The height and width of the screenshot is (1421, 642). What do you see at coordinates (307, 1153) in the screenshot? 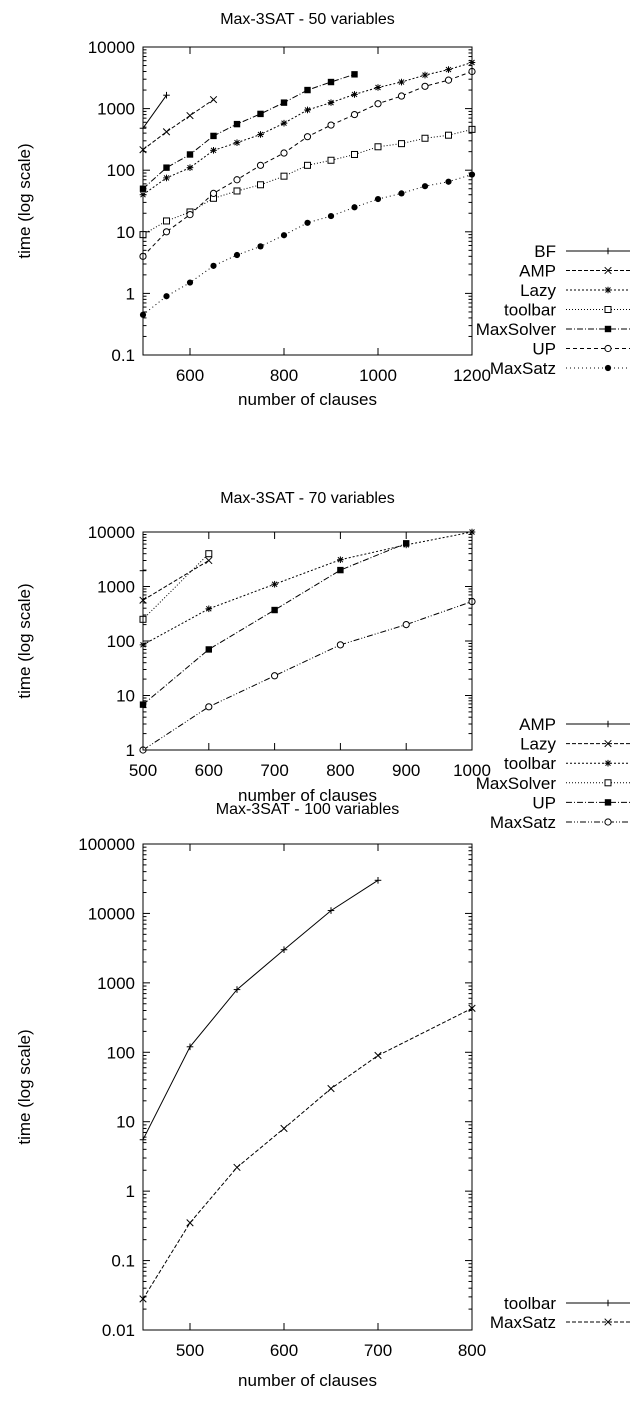
I see `series-line-MaxSatz` at bounding box center [307, 1153].